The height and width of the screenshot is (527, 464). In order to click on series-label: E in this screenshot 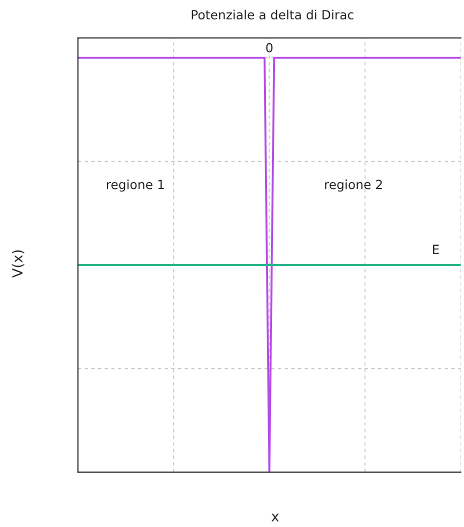, I will do `click(436, 249)`.